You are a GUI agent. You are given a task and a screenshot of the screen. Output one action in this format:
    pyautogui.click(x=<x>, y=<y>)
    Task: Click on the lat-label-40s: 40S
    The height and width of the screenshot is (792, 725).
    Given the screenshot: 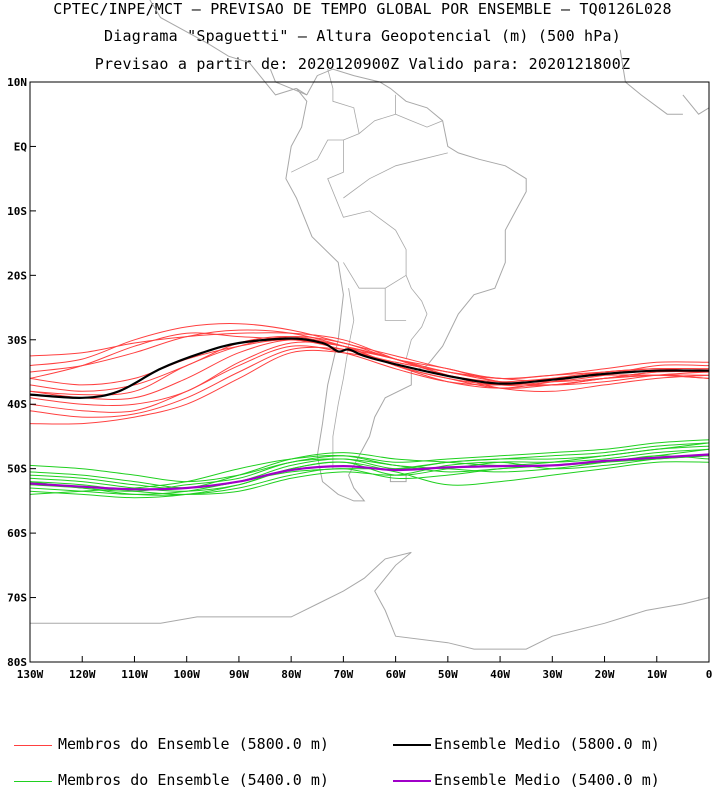 What is the action you would take?
    pyautogui.click(x=17, y=404)
    